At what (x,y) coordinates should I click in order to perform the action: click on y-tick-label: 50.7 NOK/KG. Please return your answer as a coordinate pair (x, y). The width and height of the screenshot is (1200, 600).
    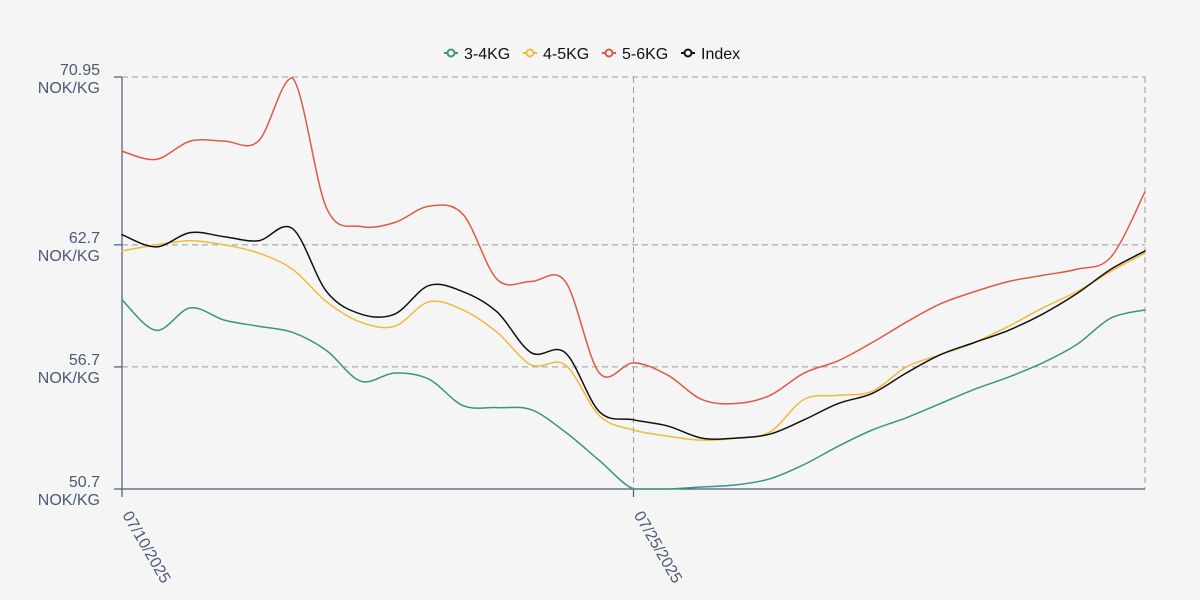
    Looking at the image, I should click on (69, 491).